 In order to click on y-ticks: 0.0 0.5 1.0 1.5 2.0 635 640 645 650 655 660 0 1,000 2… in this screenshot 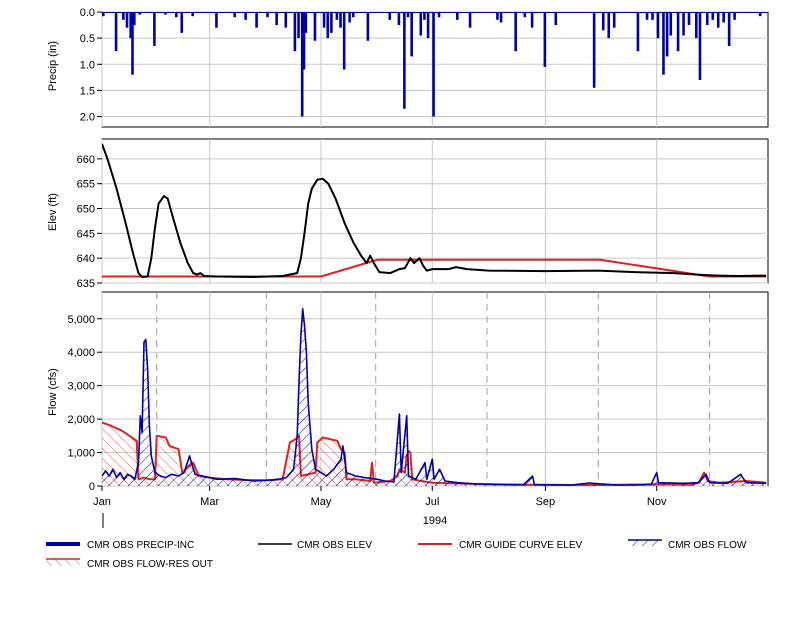, I will do `click(84, 250)`.